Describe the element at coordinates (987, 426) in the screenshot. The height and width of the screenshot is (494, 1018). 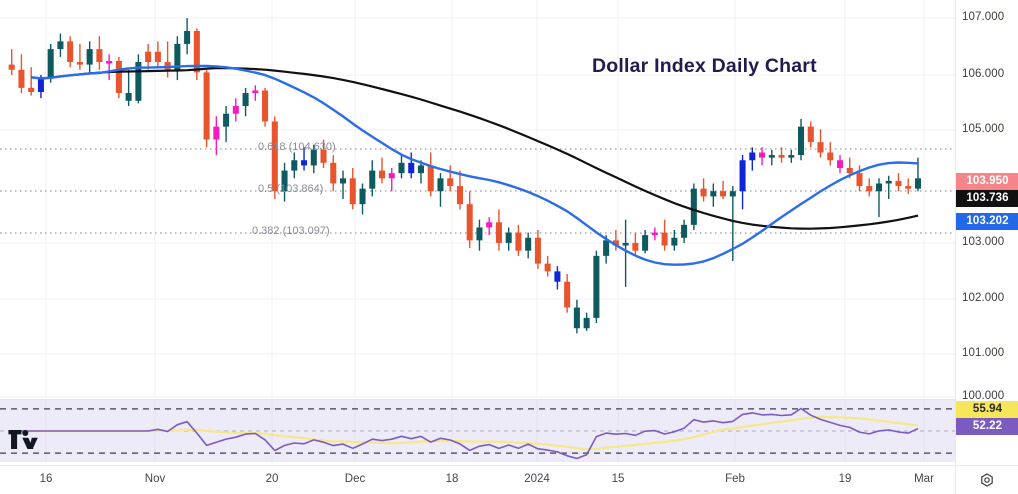
I see `rsi-value-badge: 52.22` at that location.